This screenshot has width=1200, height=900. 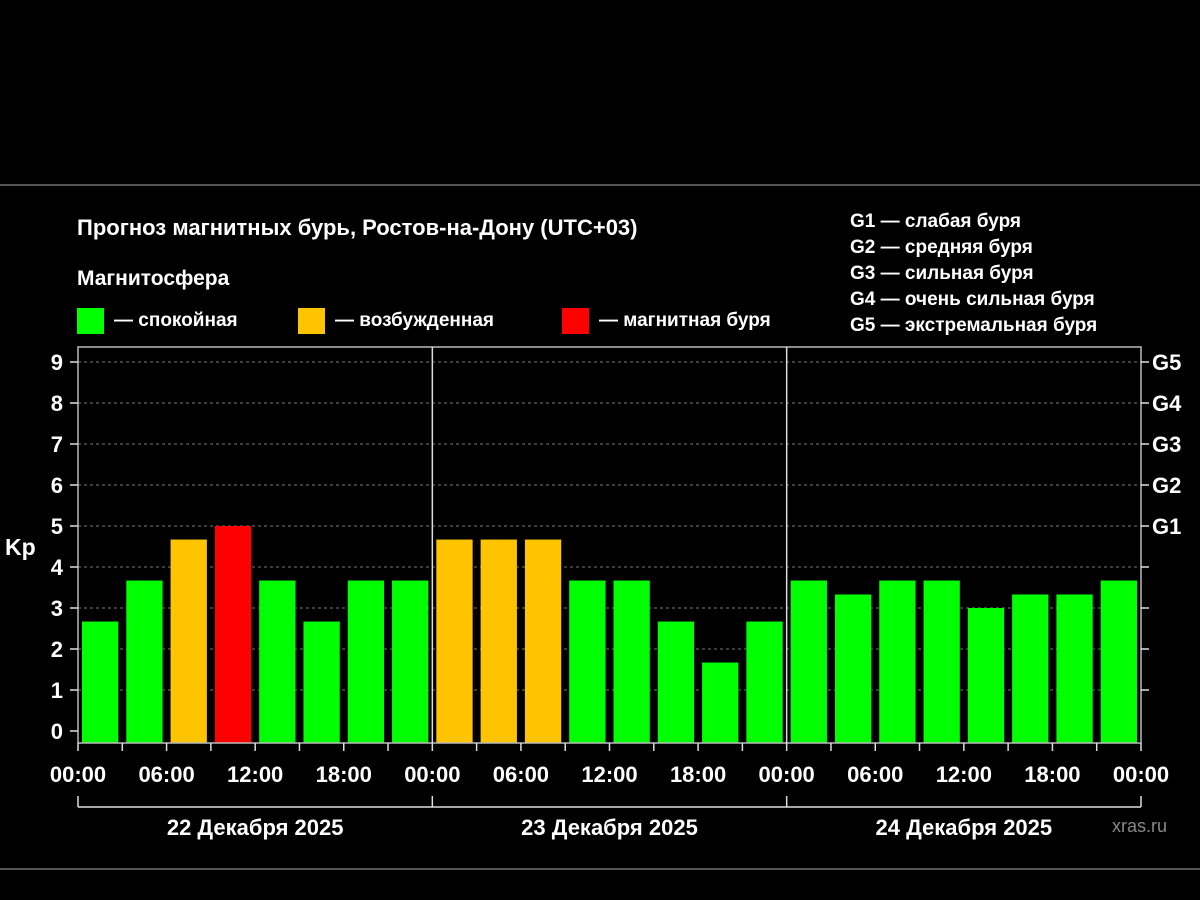 What do you see at coordinates (936, 221) in the screenshot?
I see `gscale-g1: G1 — слабая буря` at bounding box center [936, 221].